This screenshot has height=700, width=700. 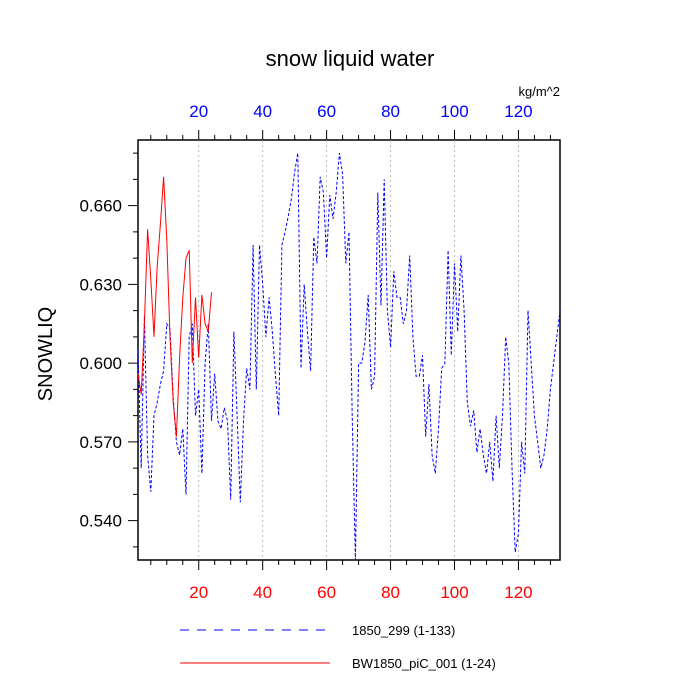 What do you see at coordinates (539, 91) in the screenshot?
I see `units-label: kg/m^2` at bounding box center [539, 91].